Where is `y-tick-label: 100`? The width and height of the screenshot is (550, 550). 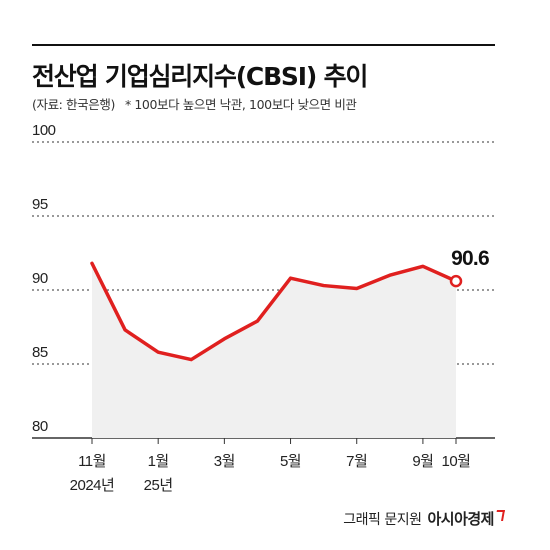
y-tick-label: 100 is located at coordinates (44, 130).